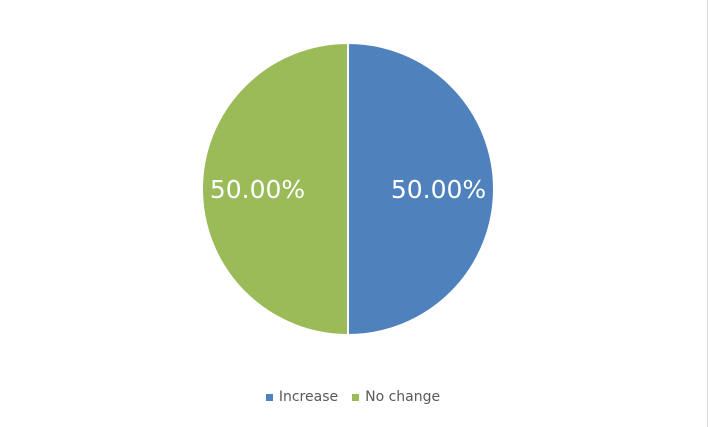  I want to click on chart-border, so click(707, 213).